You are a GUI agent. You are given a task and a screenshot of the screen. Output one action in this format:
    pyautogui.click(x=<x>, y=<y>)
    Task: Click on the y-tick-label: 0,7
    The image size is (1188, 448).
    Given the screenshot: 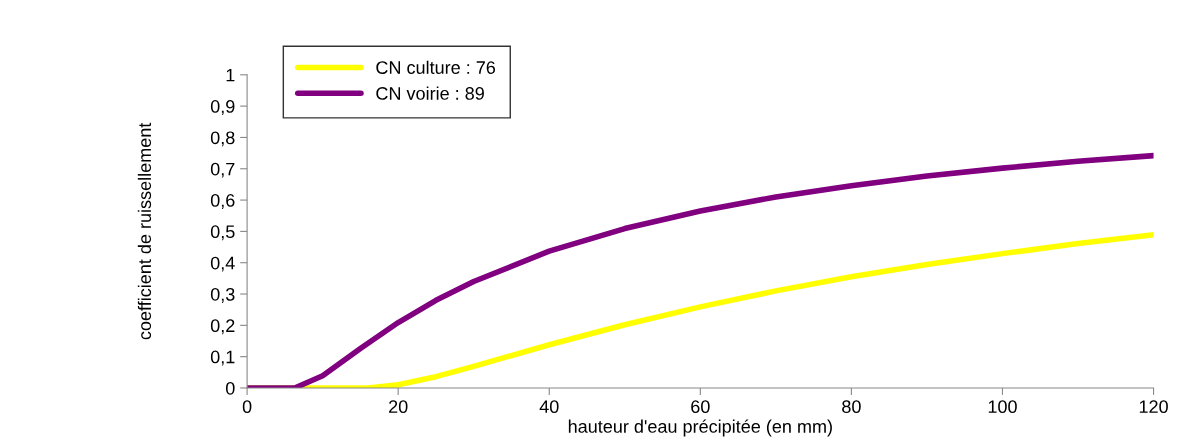 What is the action you would take?
    pyautogui.click(x=222, y=170)
    